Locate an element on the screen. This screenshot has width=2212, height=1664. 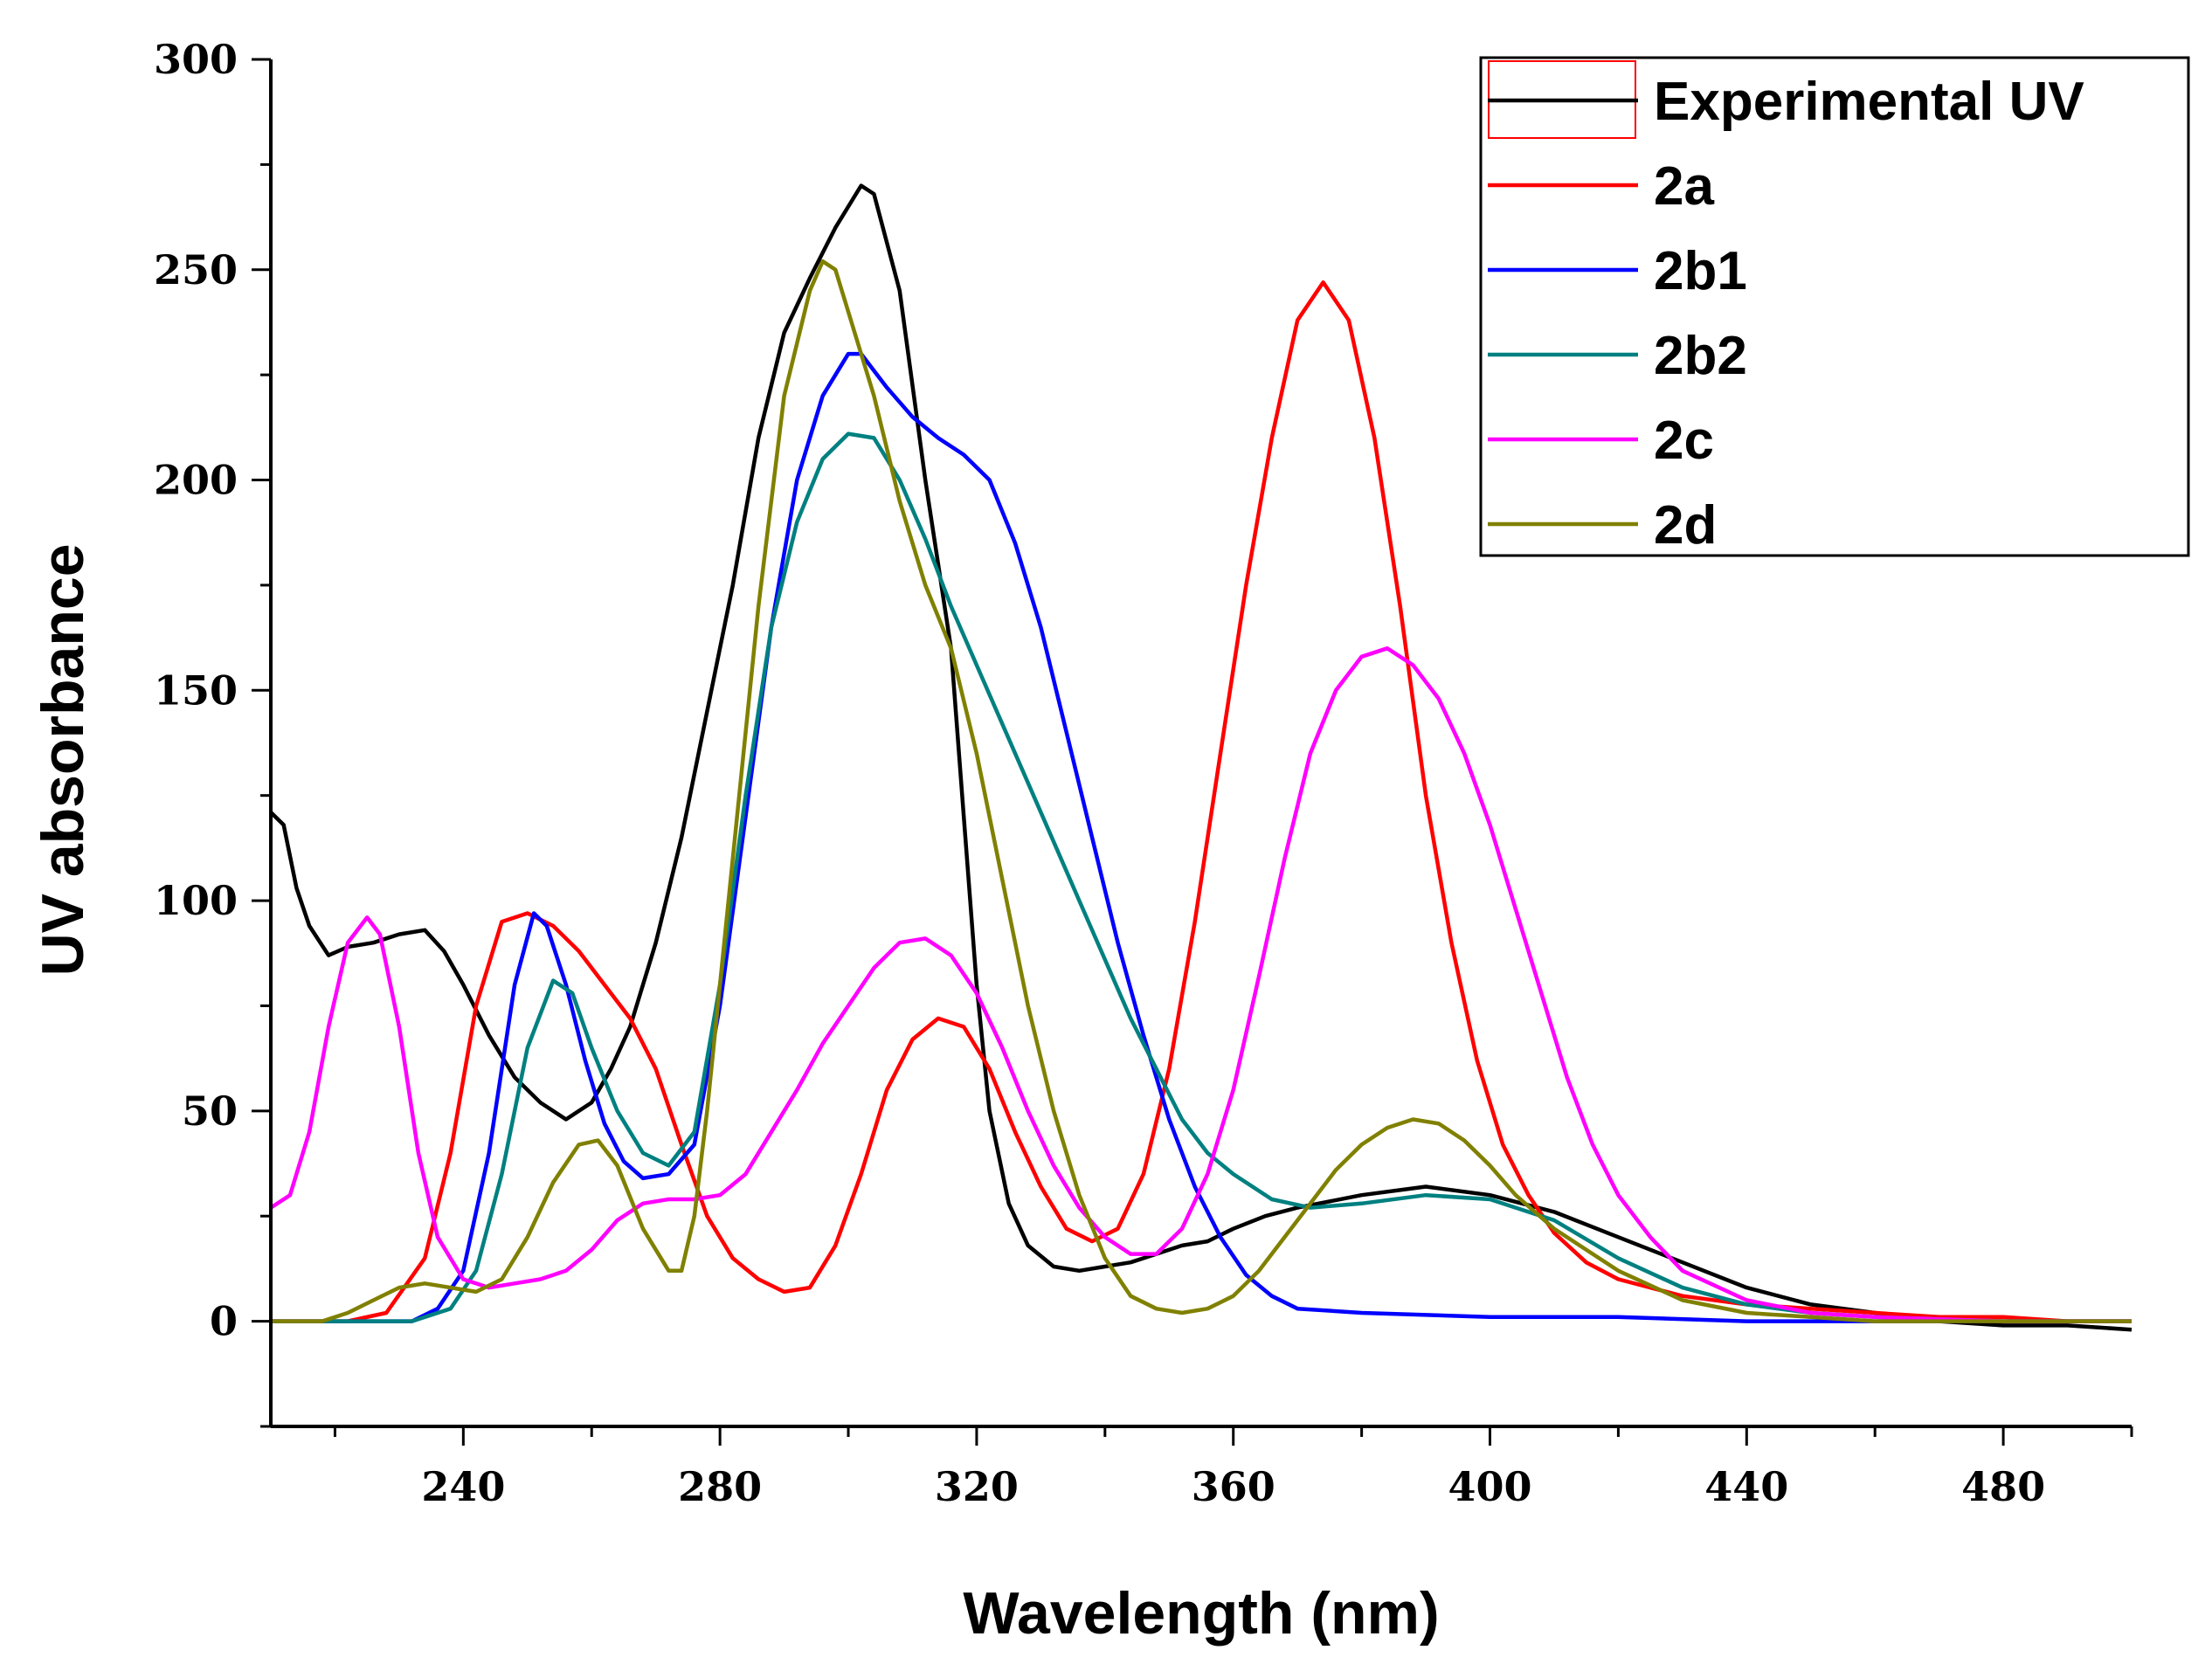
y-tick-label: 300 is located at coordinates (196, 60).